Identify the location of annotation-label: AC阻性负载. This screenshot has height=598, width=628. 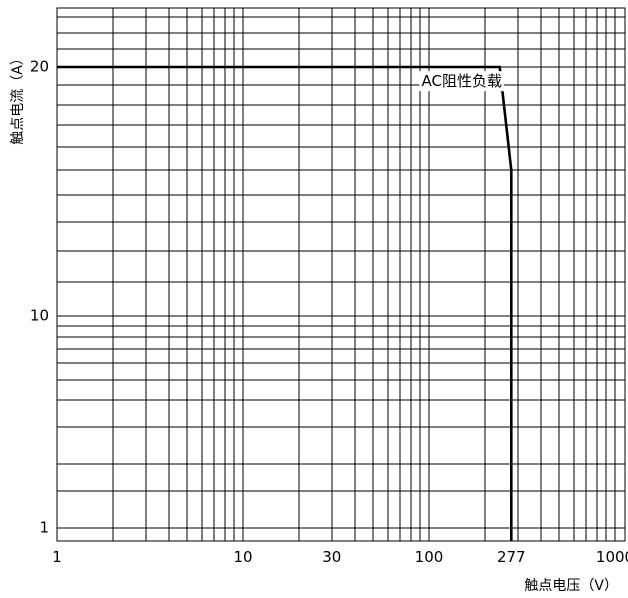
(462, 81).